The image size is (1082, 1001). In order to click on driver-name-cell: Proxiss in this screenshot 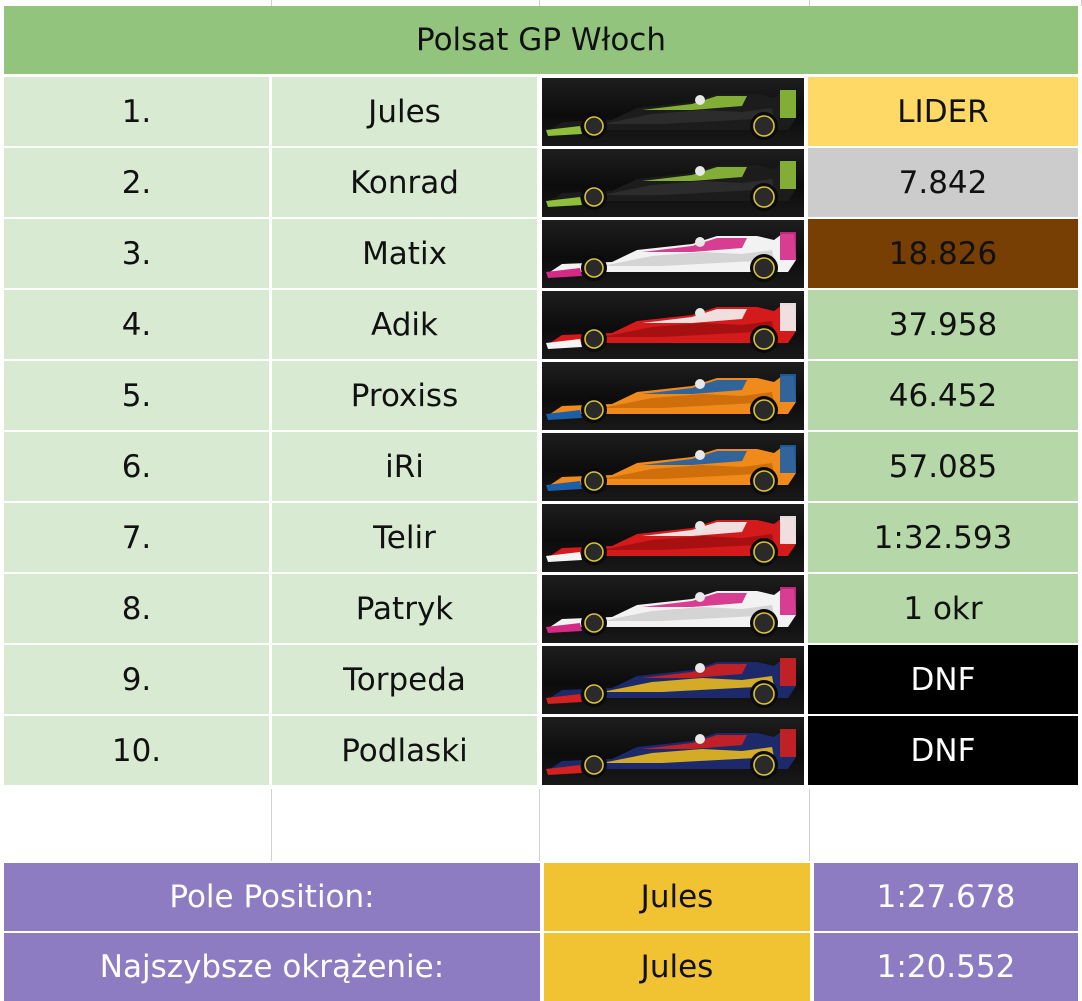, I will do `click(406, 396)`.